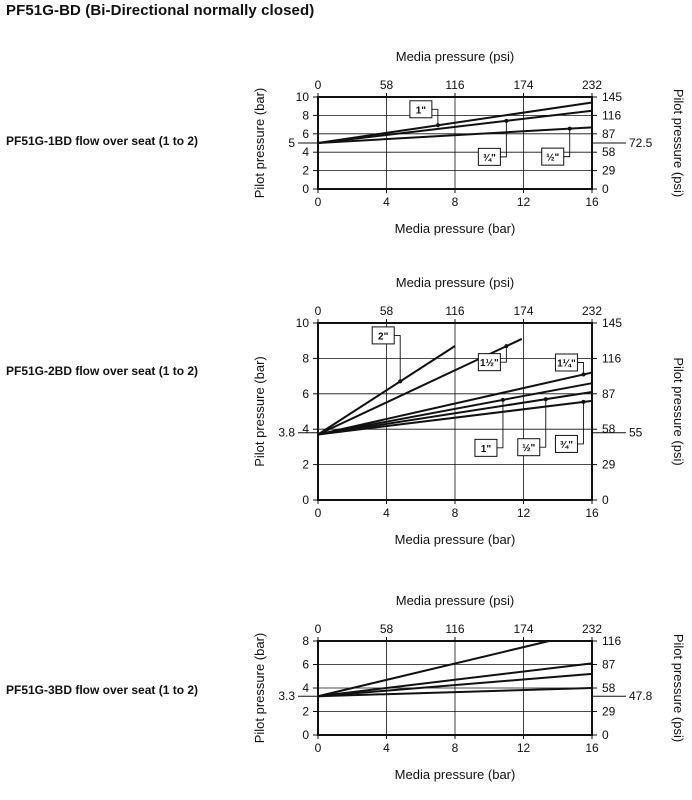 This screenshot has width=692, height=800. I want to click on chart-1-series-label: ½", so click(552, 158).